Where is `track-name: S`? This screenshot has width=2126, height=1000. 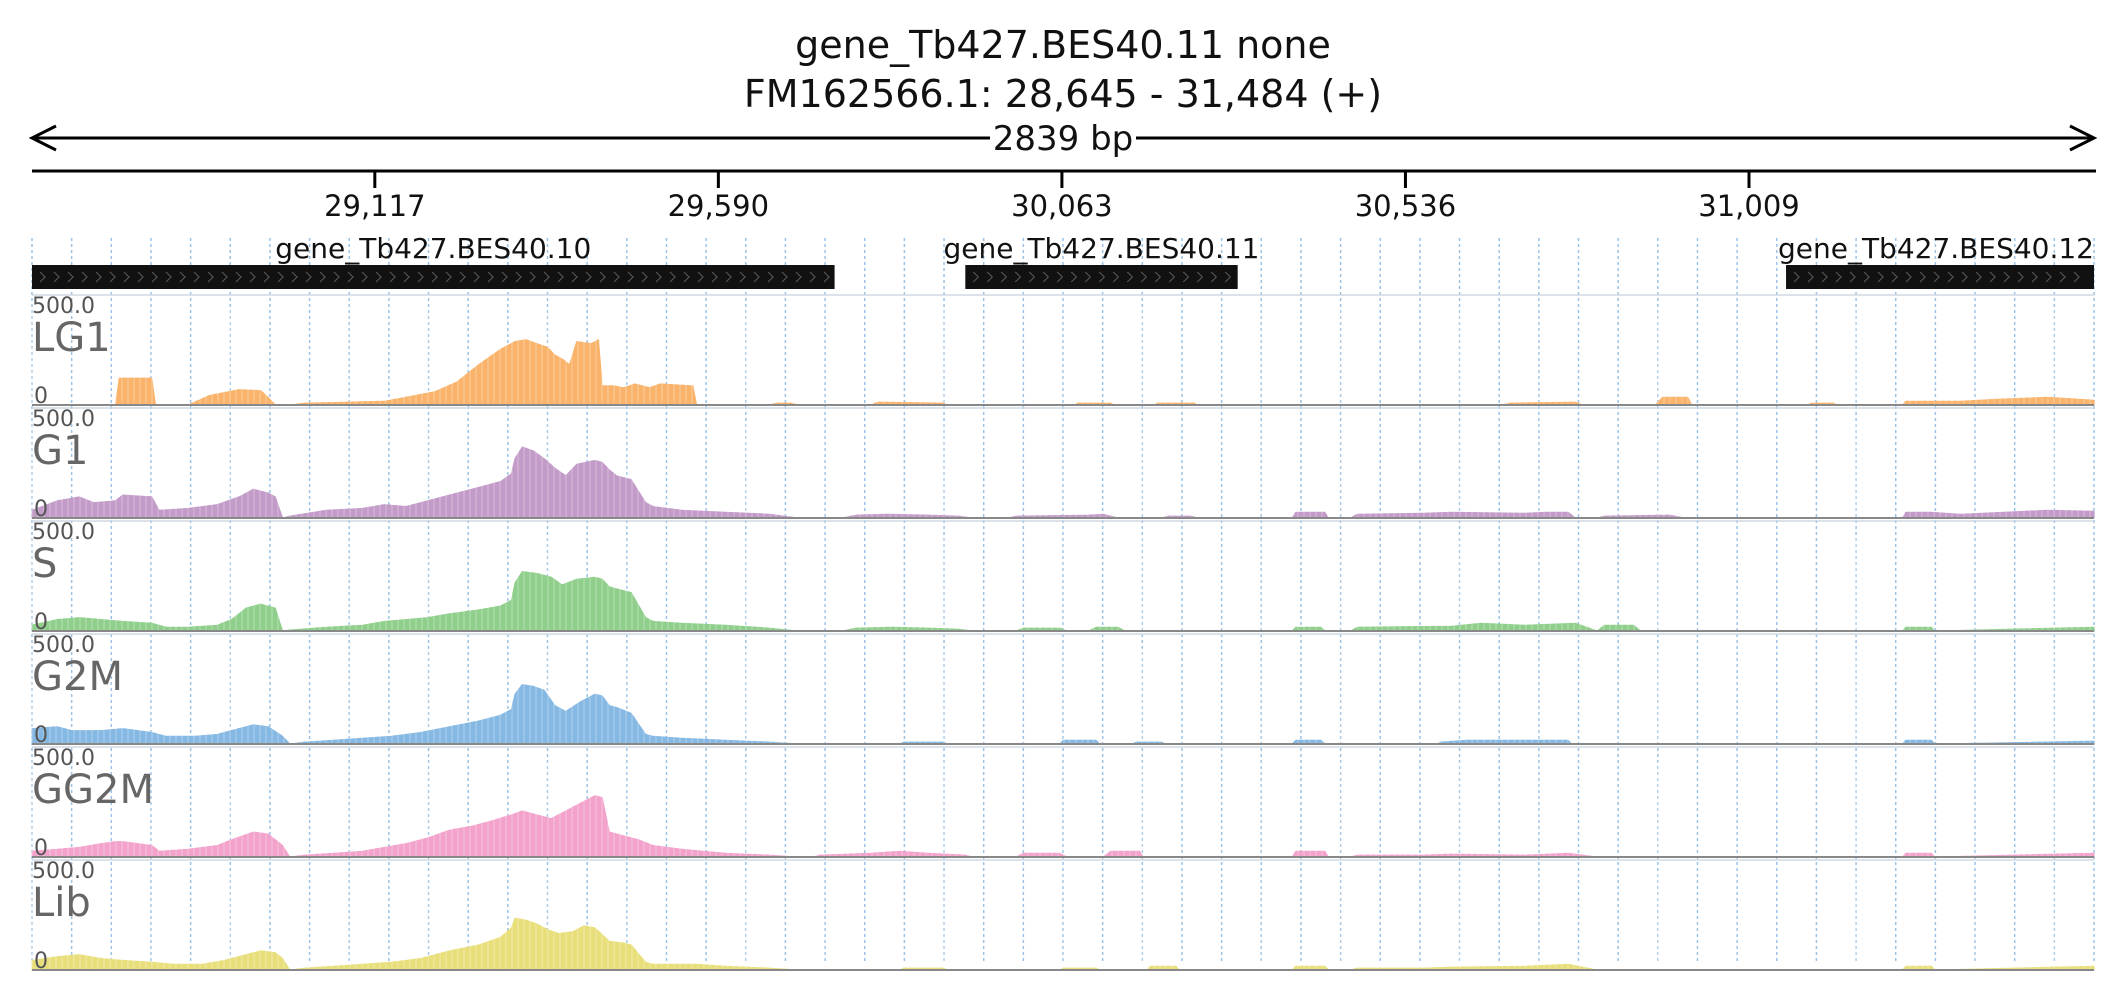
track-name: S is located at coordinates (44, 564).